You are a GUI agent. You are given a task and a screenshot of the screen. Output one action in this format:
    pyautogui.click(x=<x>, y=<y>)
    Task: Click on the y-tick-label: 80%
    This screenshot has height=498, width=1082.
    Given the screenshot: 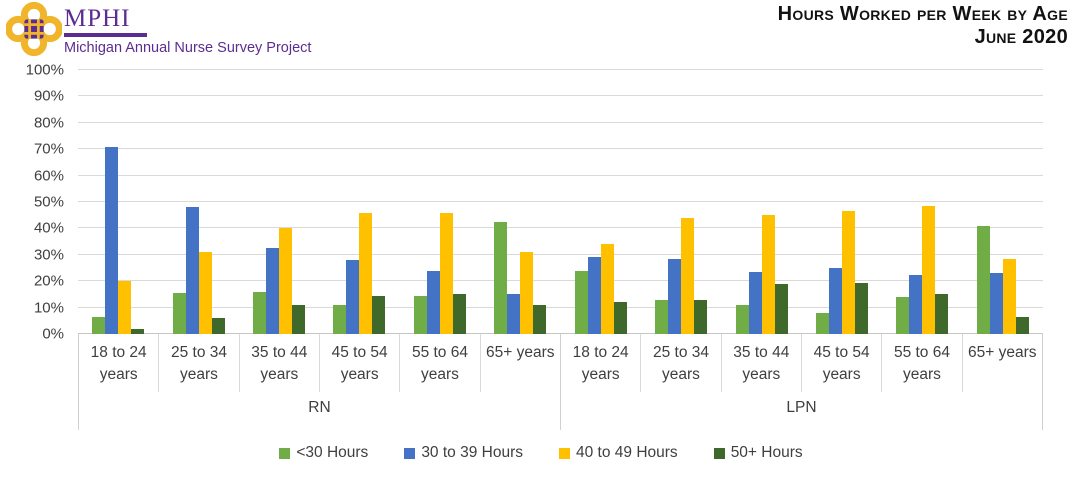 What is the action you would take?
    pyautogui.click(x=48, y=123)
    